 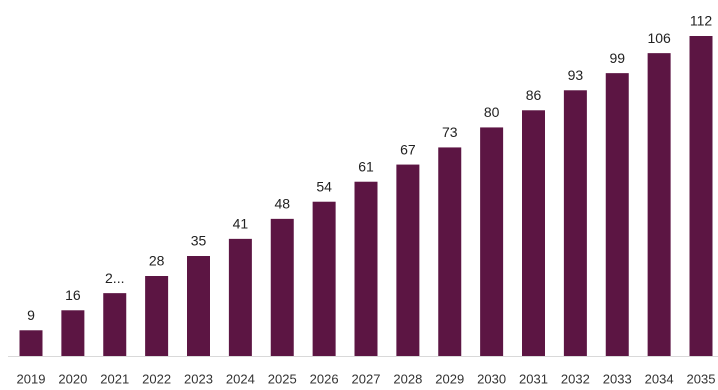 What do you see at coordinates (491, 378) in the screenshot?
I see `x-tick-label: 2030` at bounding box center [491, 378].